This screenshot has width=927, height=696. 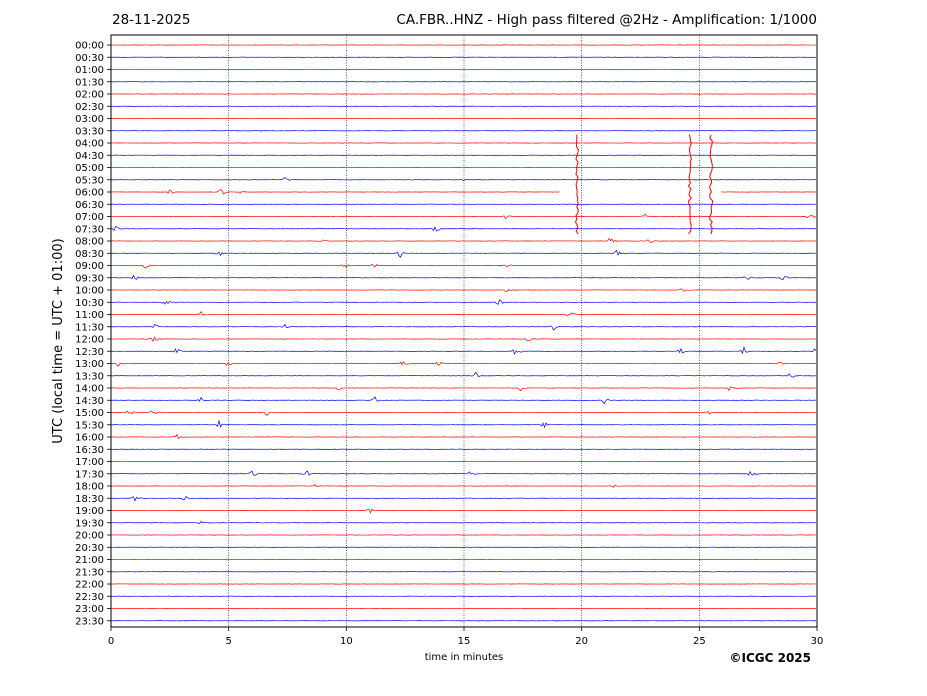 What do you see at coordinates (770, 658) in the screenshot?
I see `copyright-label: ©ICGC 2025` at bounding box center [770, 658].